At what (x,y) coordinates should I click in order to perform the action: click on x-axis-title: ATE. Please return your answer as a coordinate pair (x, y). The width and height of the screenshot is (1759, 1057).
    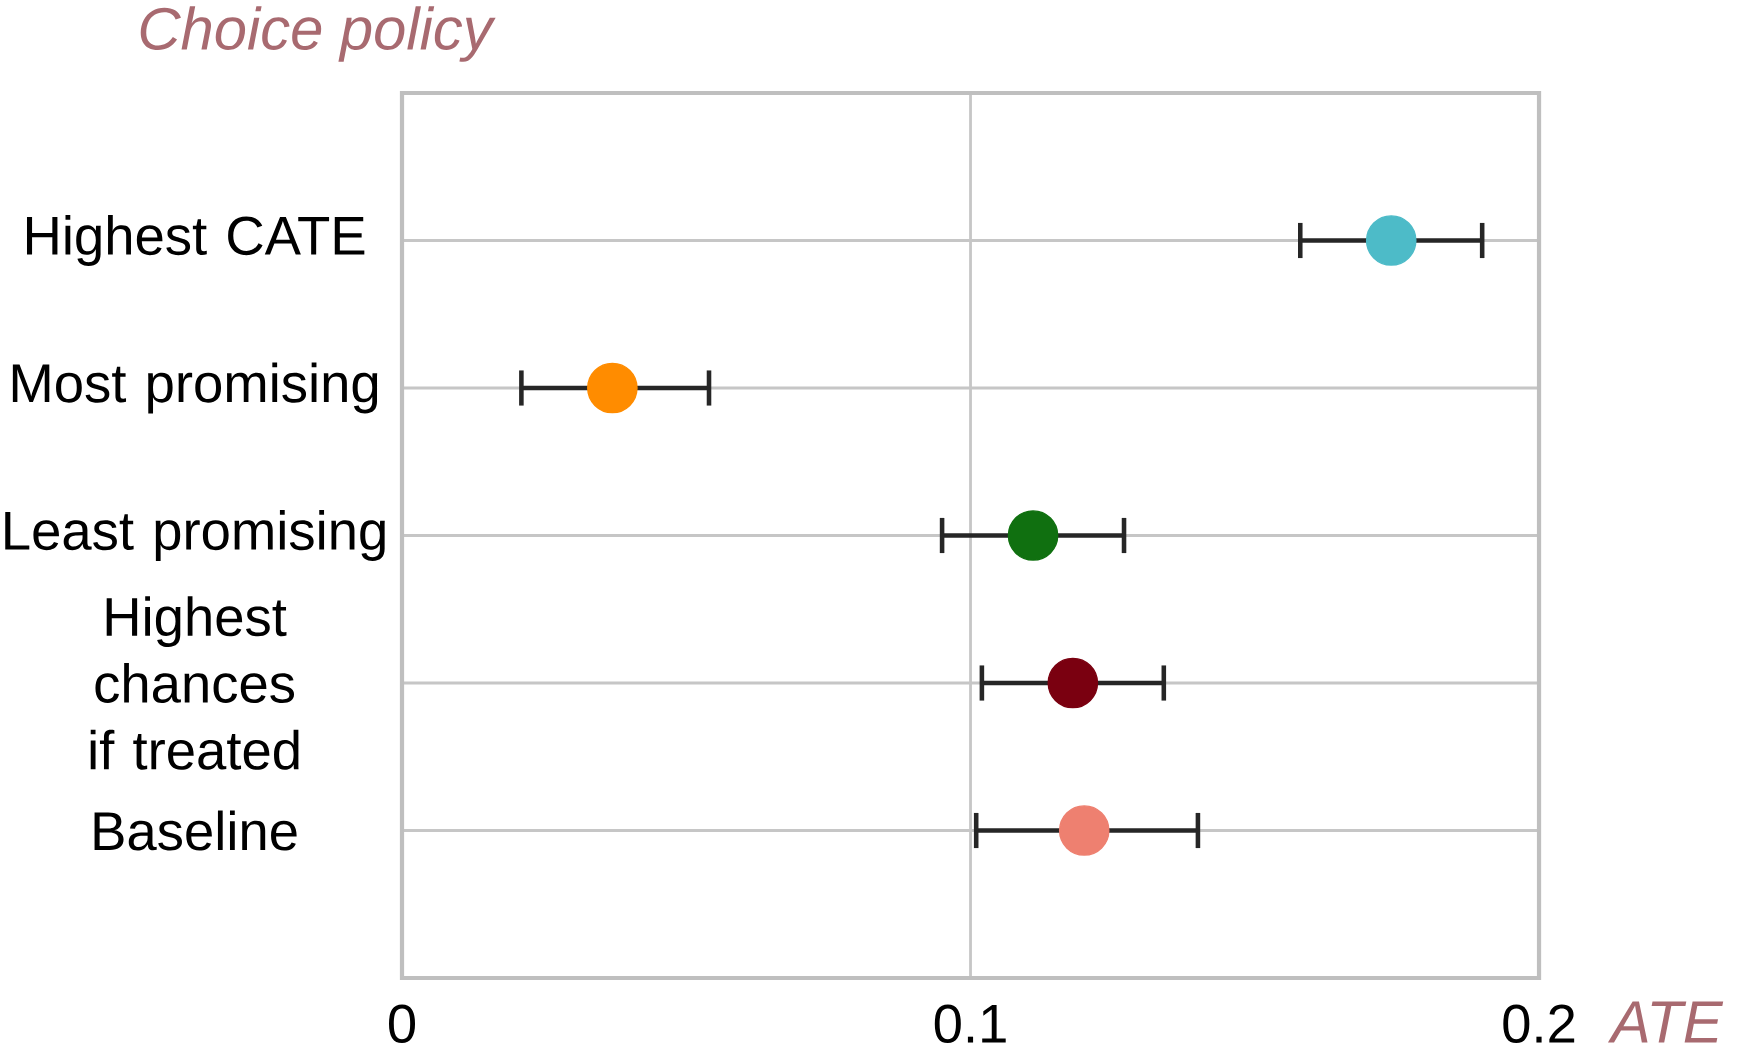
    Looking at the image, I should click on (1665, 1022).